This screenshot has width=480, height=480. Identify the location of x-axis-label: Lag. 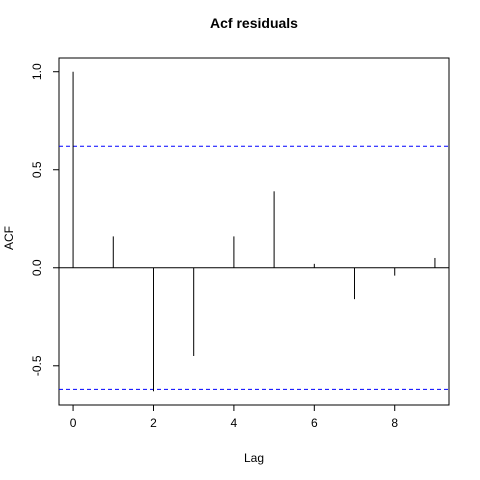
(254, 458).